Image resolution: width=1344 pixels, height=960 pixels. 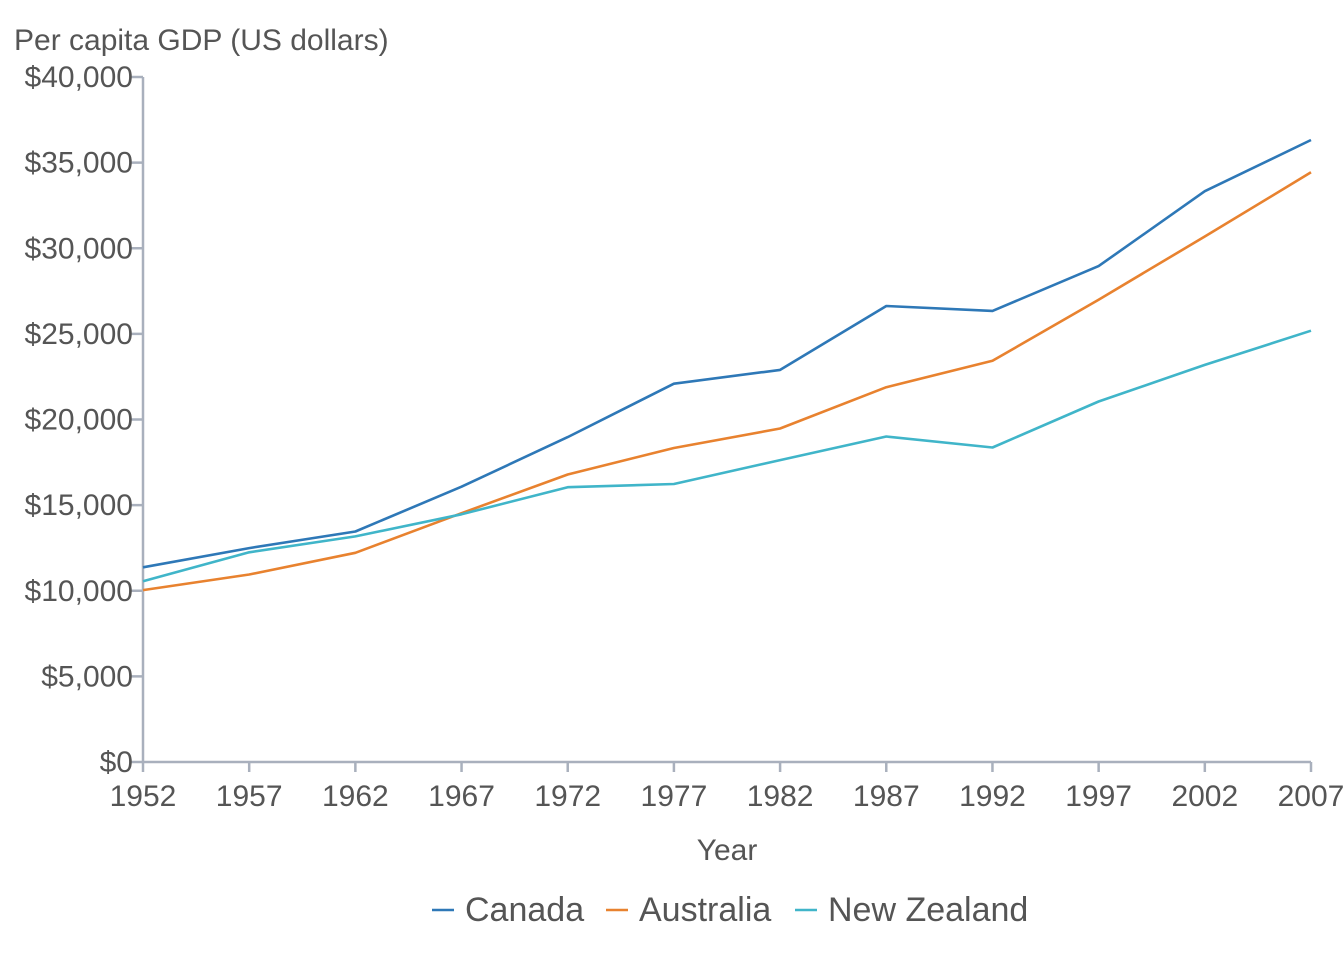 What do you see at coordinates (79, 505) in the screenshot?
I see `y-tick-label: $15,000` at bounding box center [79, 505].